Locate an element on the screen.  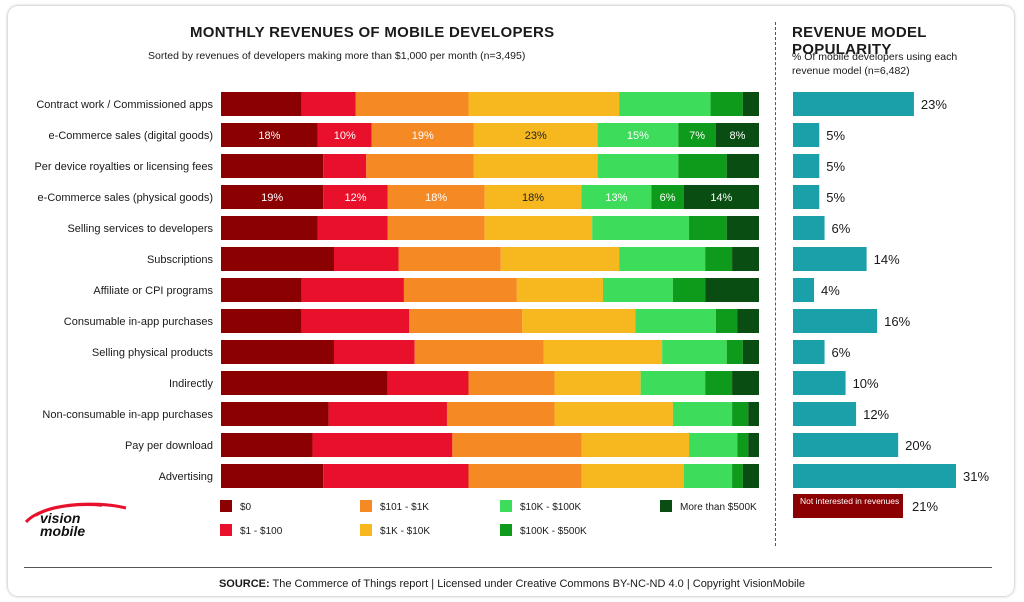
not-interested-label: Not interested in revenues is located at coordinates (850, 501).